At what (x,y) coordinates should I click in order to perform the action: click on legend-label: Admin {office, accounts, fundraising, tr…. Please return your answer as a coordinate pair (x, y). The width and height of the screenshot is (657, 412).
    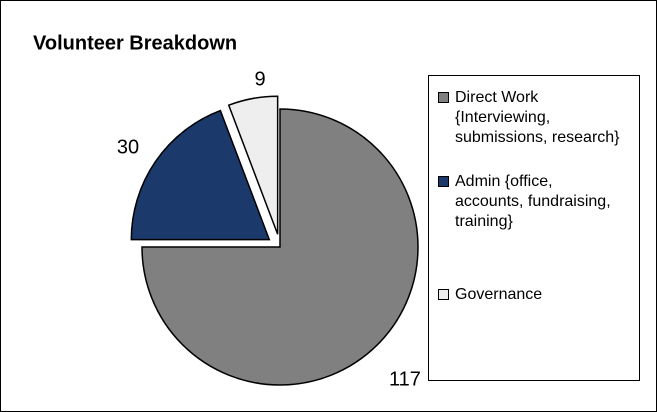
    Looking at the image, I should click on (533, 201).